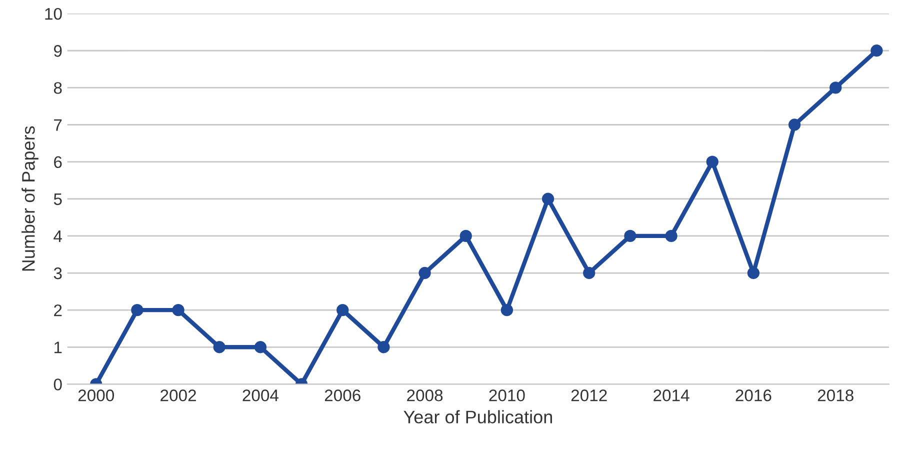 The height and width of the screenshot is (452, 898). I want to click on x-tick-label: 2010, so click(507, 396).